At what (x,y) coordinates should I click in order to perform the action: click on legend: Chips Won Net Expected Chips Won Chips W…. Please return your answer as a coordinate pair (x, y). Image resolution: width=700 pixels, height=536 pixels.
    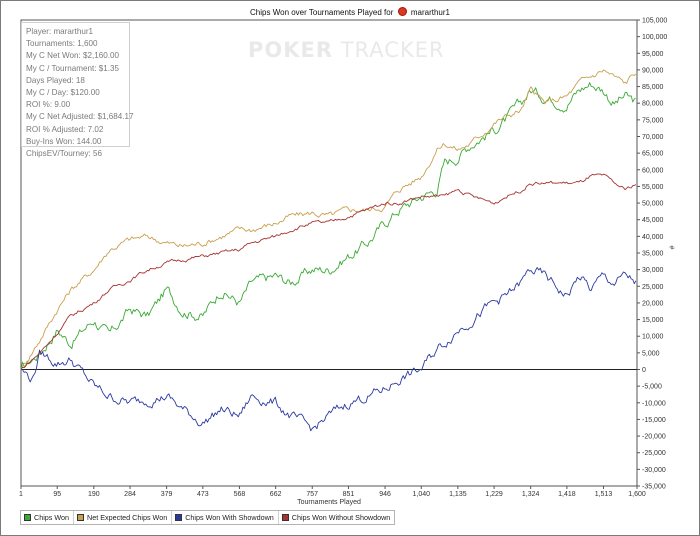
    Looking at the image, I should click on (208, 517).